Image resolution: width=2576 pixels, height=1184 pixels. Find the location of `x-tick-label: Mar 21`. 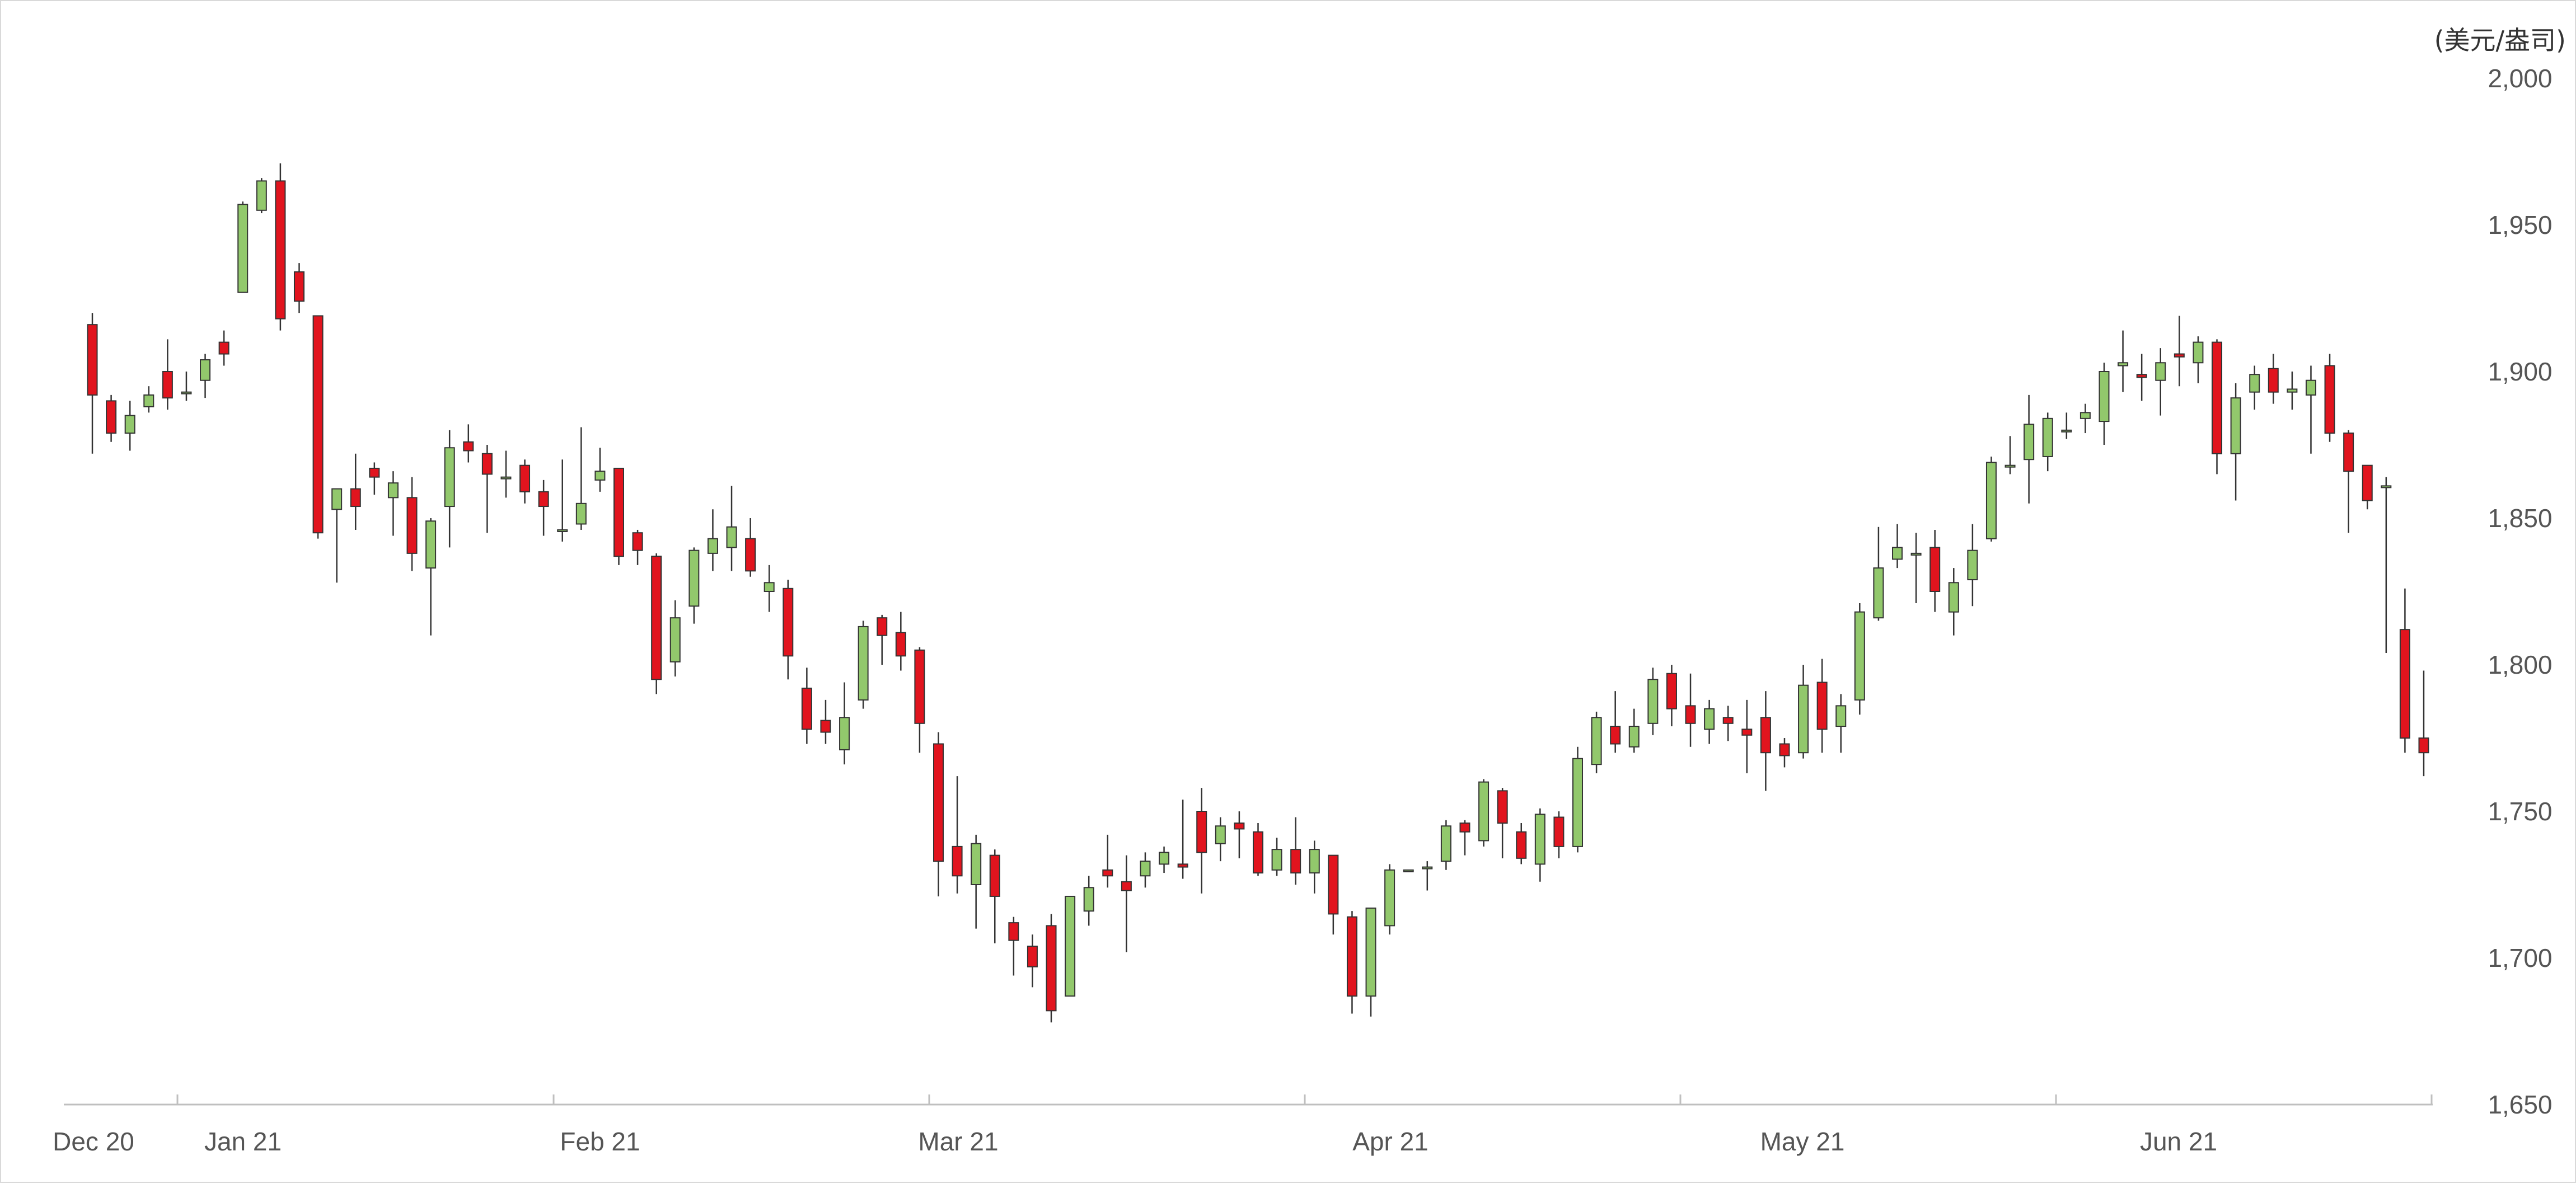

x-tick-label: Mar 21 is located at coordinates (958, 1141).